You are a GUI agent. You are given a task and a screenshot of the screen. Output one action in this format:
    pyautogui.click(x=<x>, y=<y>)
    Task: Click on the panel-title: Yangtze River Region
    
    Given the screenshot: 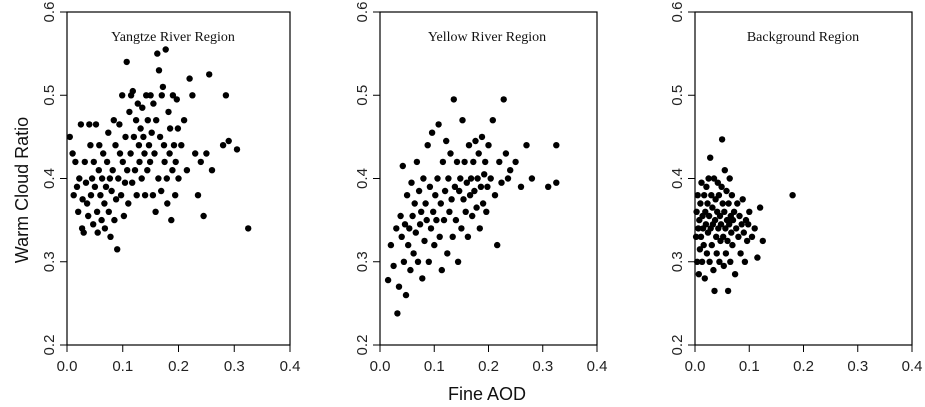 What is the action you would take?
    pyautogui.click(x=173, y=37)
    